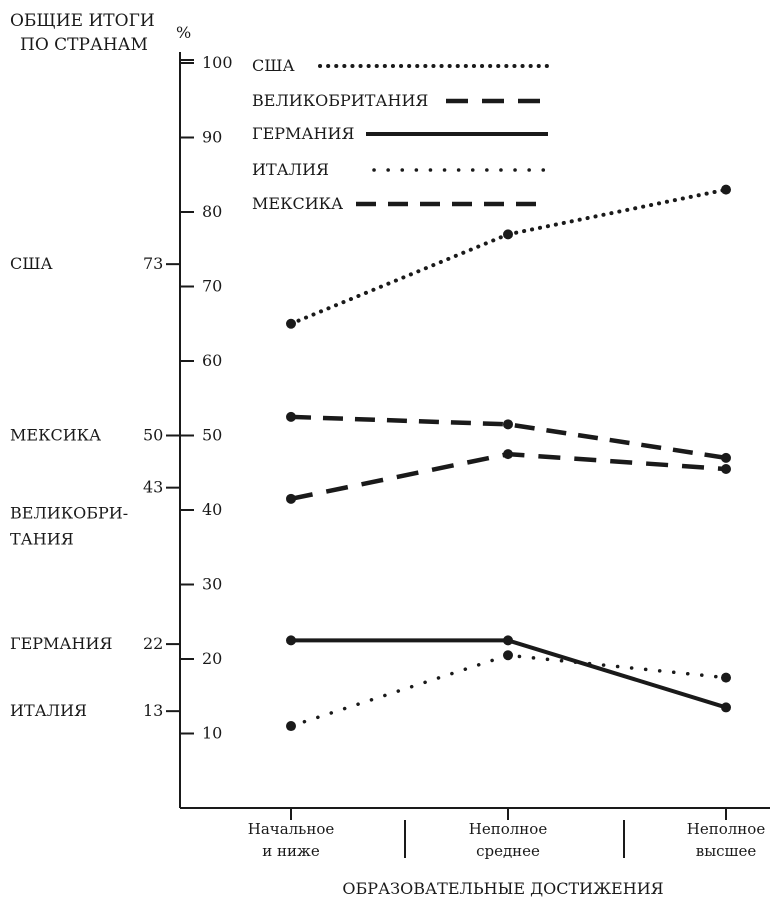 This screenshot has width=774, height=904. What do you see at coordinates (212, 584) in the screenshot?
I see `y-tick-label-30: 30` at bounding box center [212, 584].